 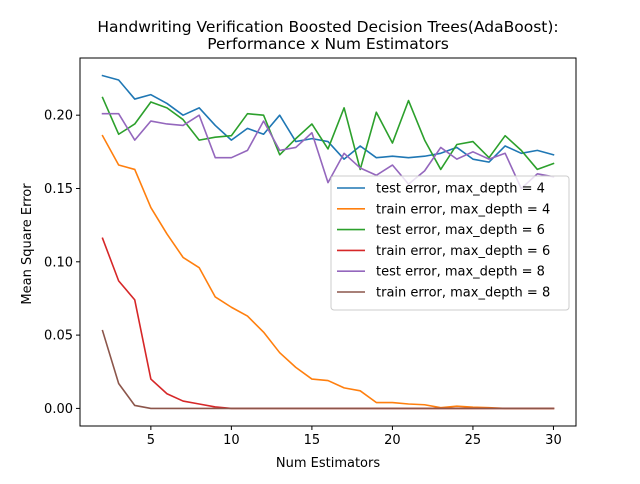 I want to click on x-tick-label: 15, so click(x=312, y=440).